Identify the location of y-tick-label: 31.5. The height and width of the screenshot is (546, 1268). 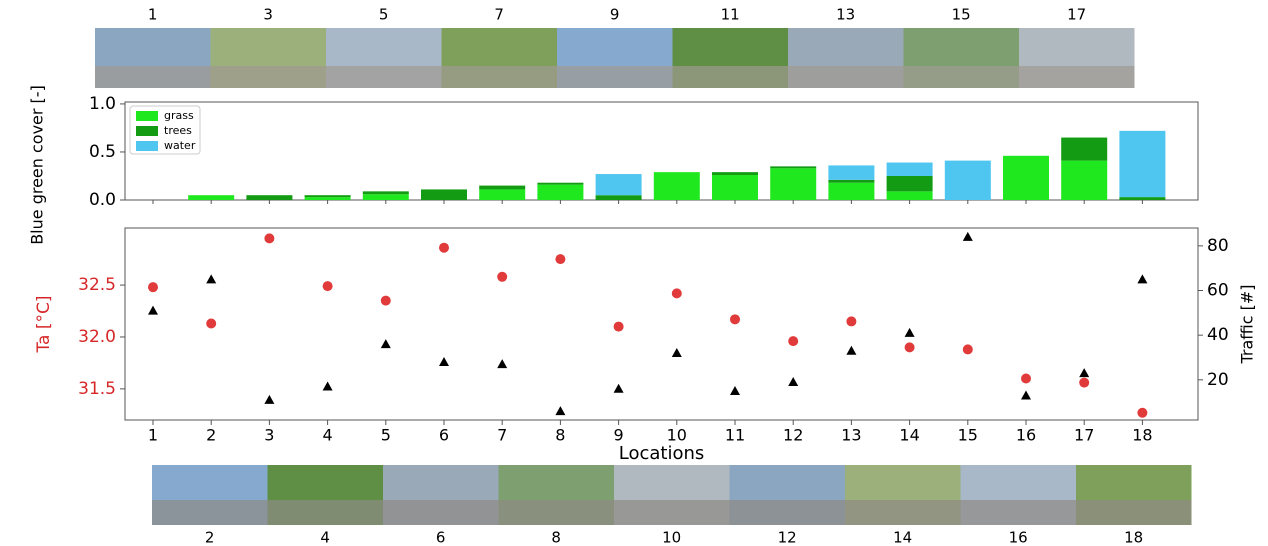
(97, 389).